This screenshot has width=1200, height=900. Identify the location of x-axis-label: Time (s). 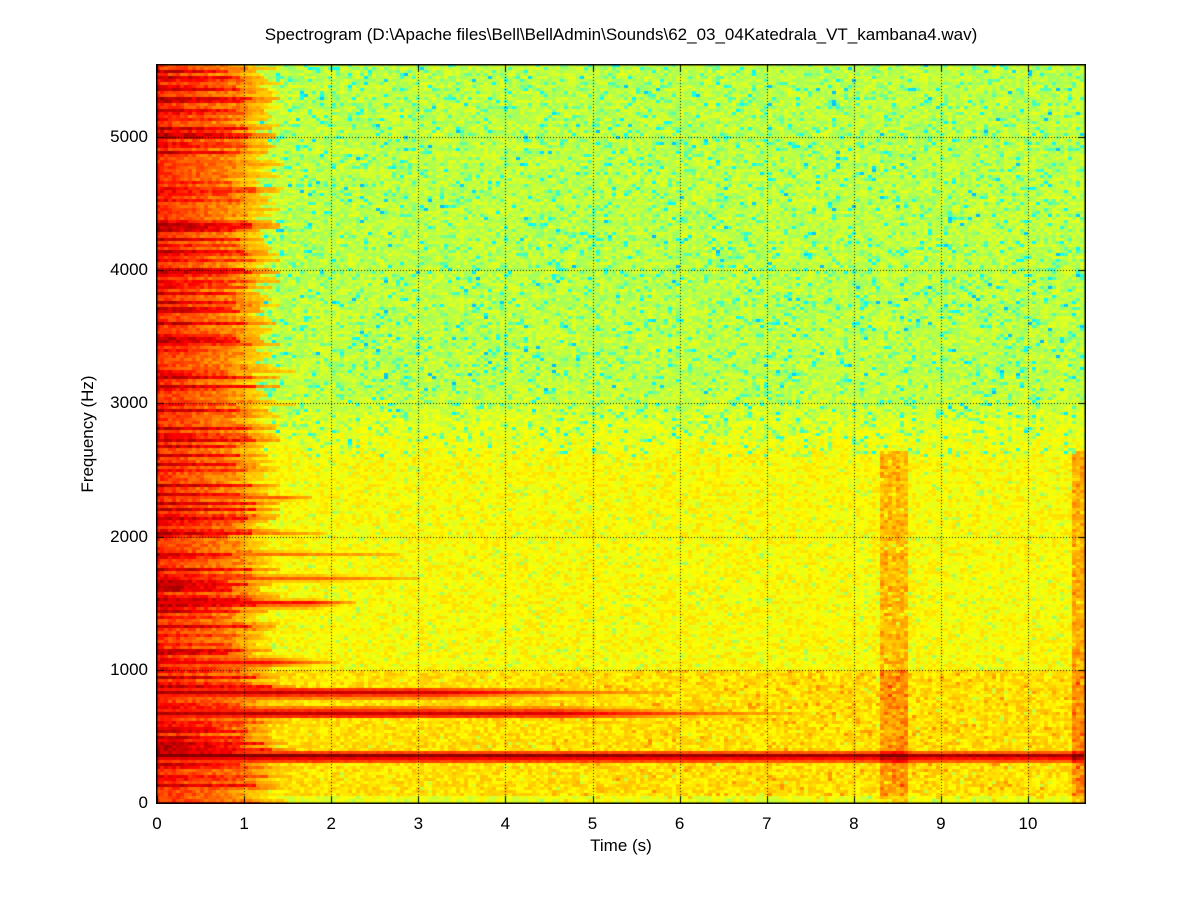
(621, 845).